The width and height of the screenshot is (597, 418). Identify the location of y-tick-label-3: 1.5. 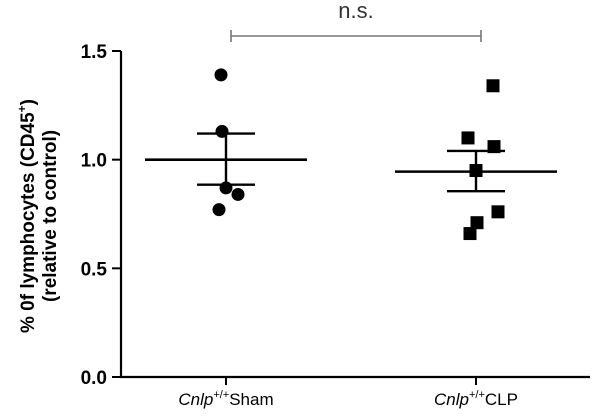
(94, 52).